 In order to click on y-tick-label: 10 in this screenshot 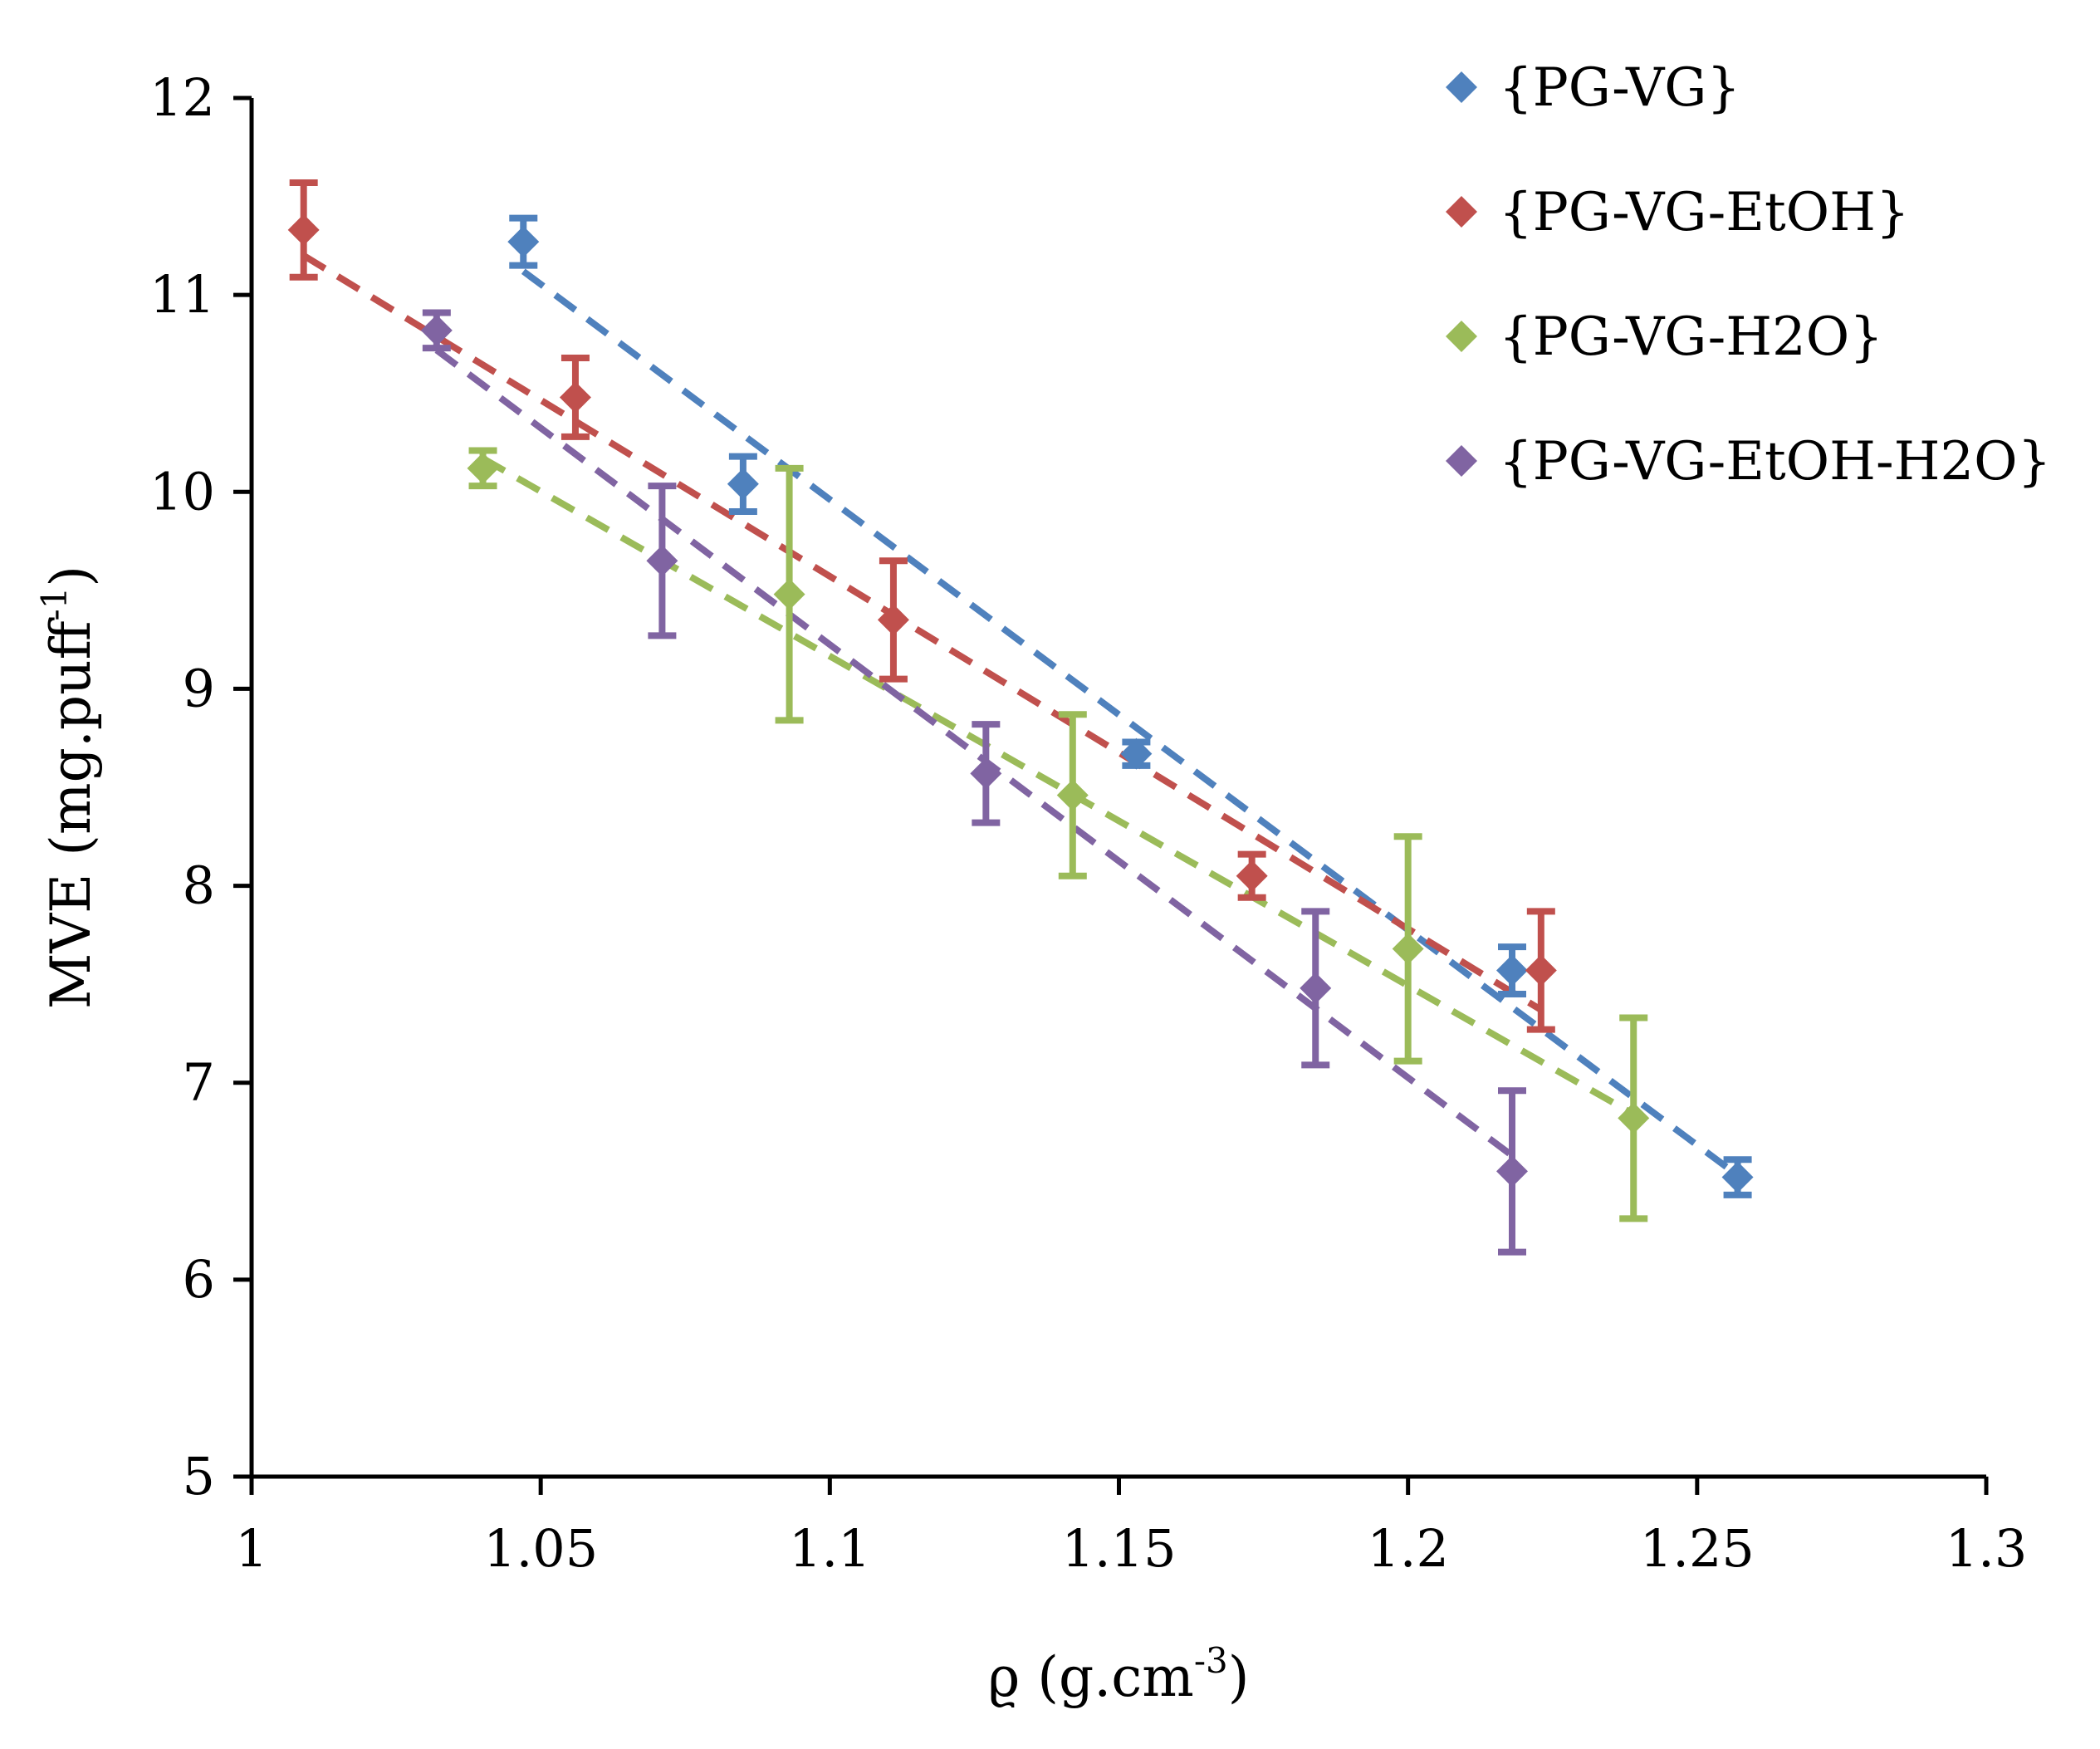, I will do `click(182, 491)`.